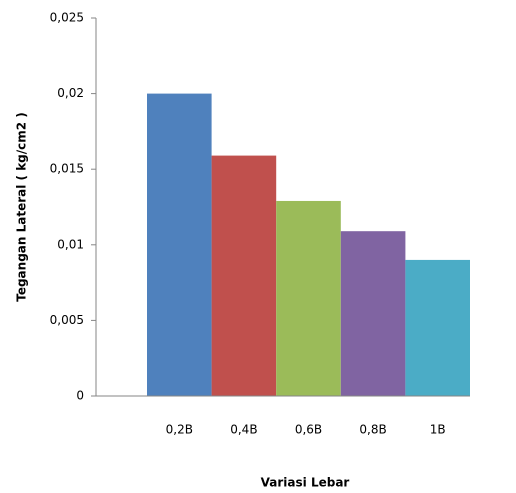 The image size is (516, 493). What do you see at coordinates (67, 320) in the screenshot?
I see `y-tick-label: 0,005` at bounding box center [67, 320].